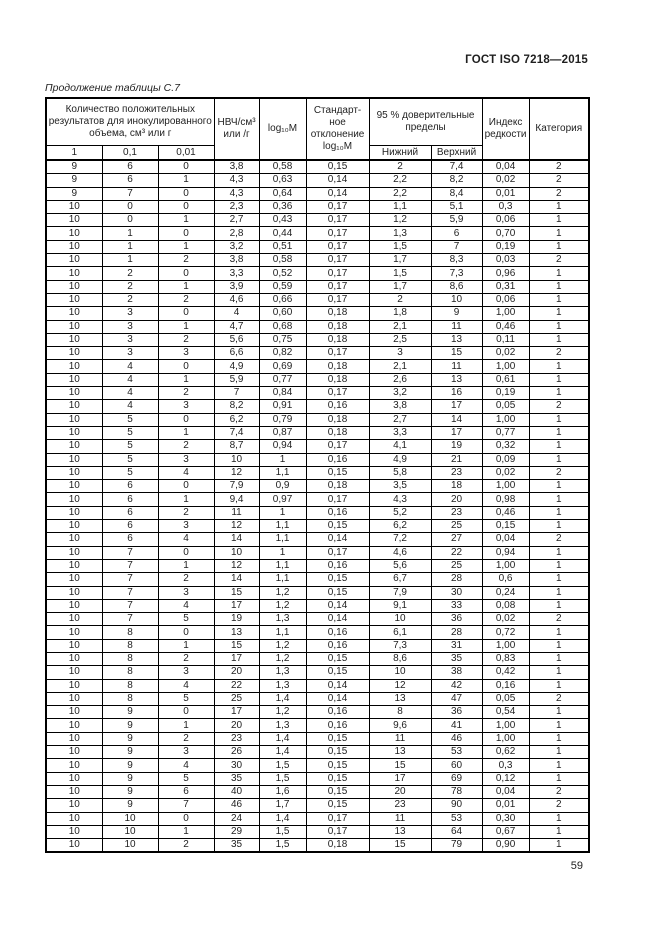 The height and width of the screenshot is (935, 661). What do you see at coordinates (236, 672) in the screenshot?
I see `table-cell: 20` at bounding box center [236, 672].